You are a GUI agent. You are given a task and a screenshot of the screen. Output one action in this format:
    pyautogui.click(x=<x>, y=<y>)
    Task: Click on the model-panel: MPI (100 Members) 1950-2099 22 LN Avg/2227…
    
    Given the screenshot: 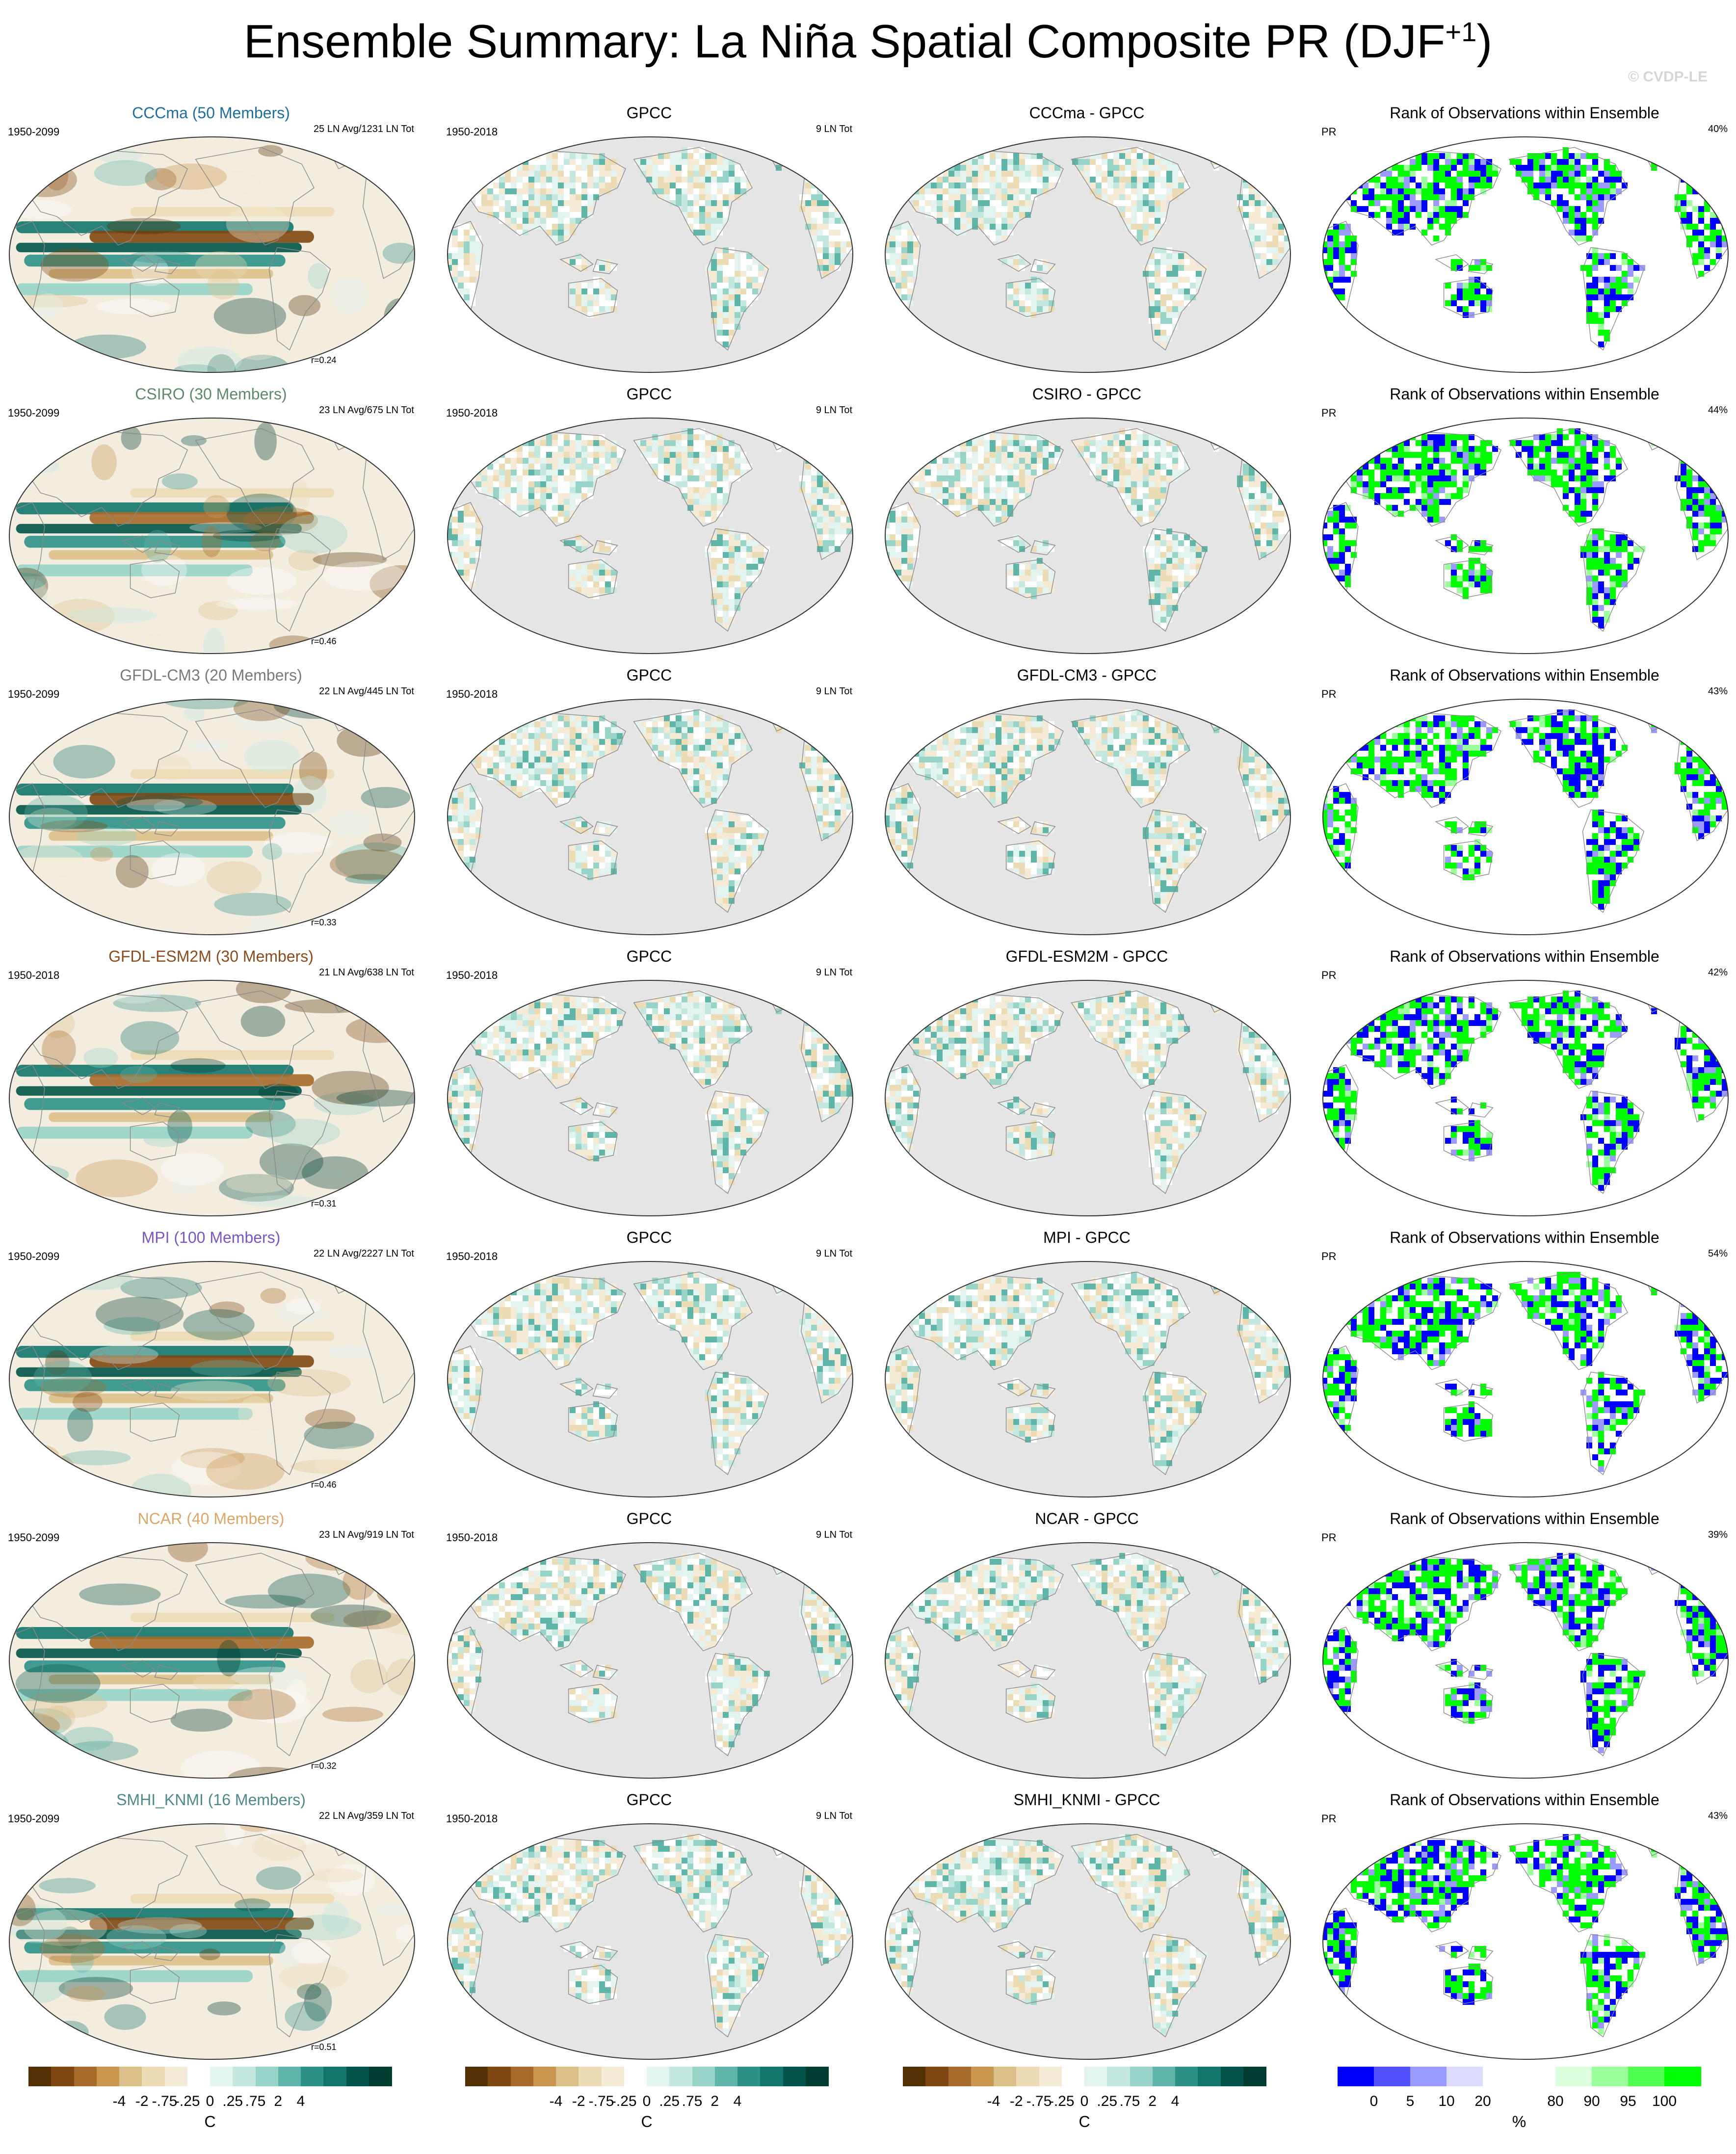 What is the action you would take?
    pyautogui.click(x=211, y=1364)
    